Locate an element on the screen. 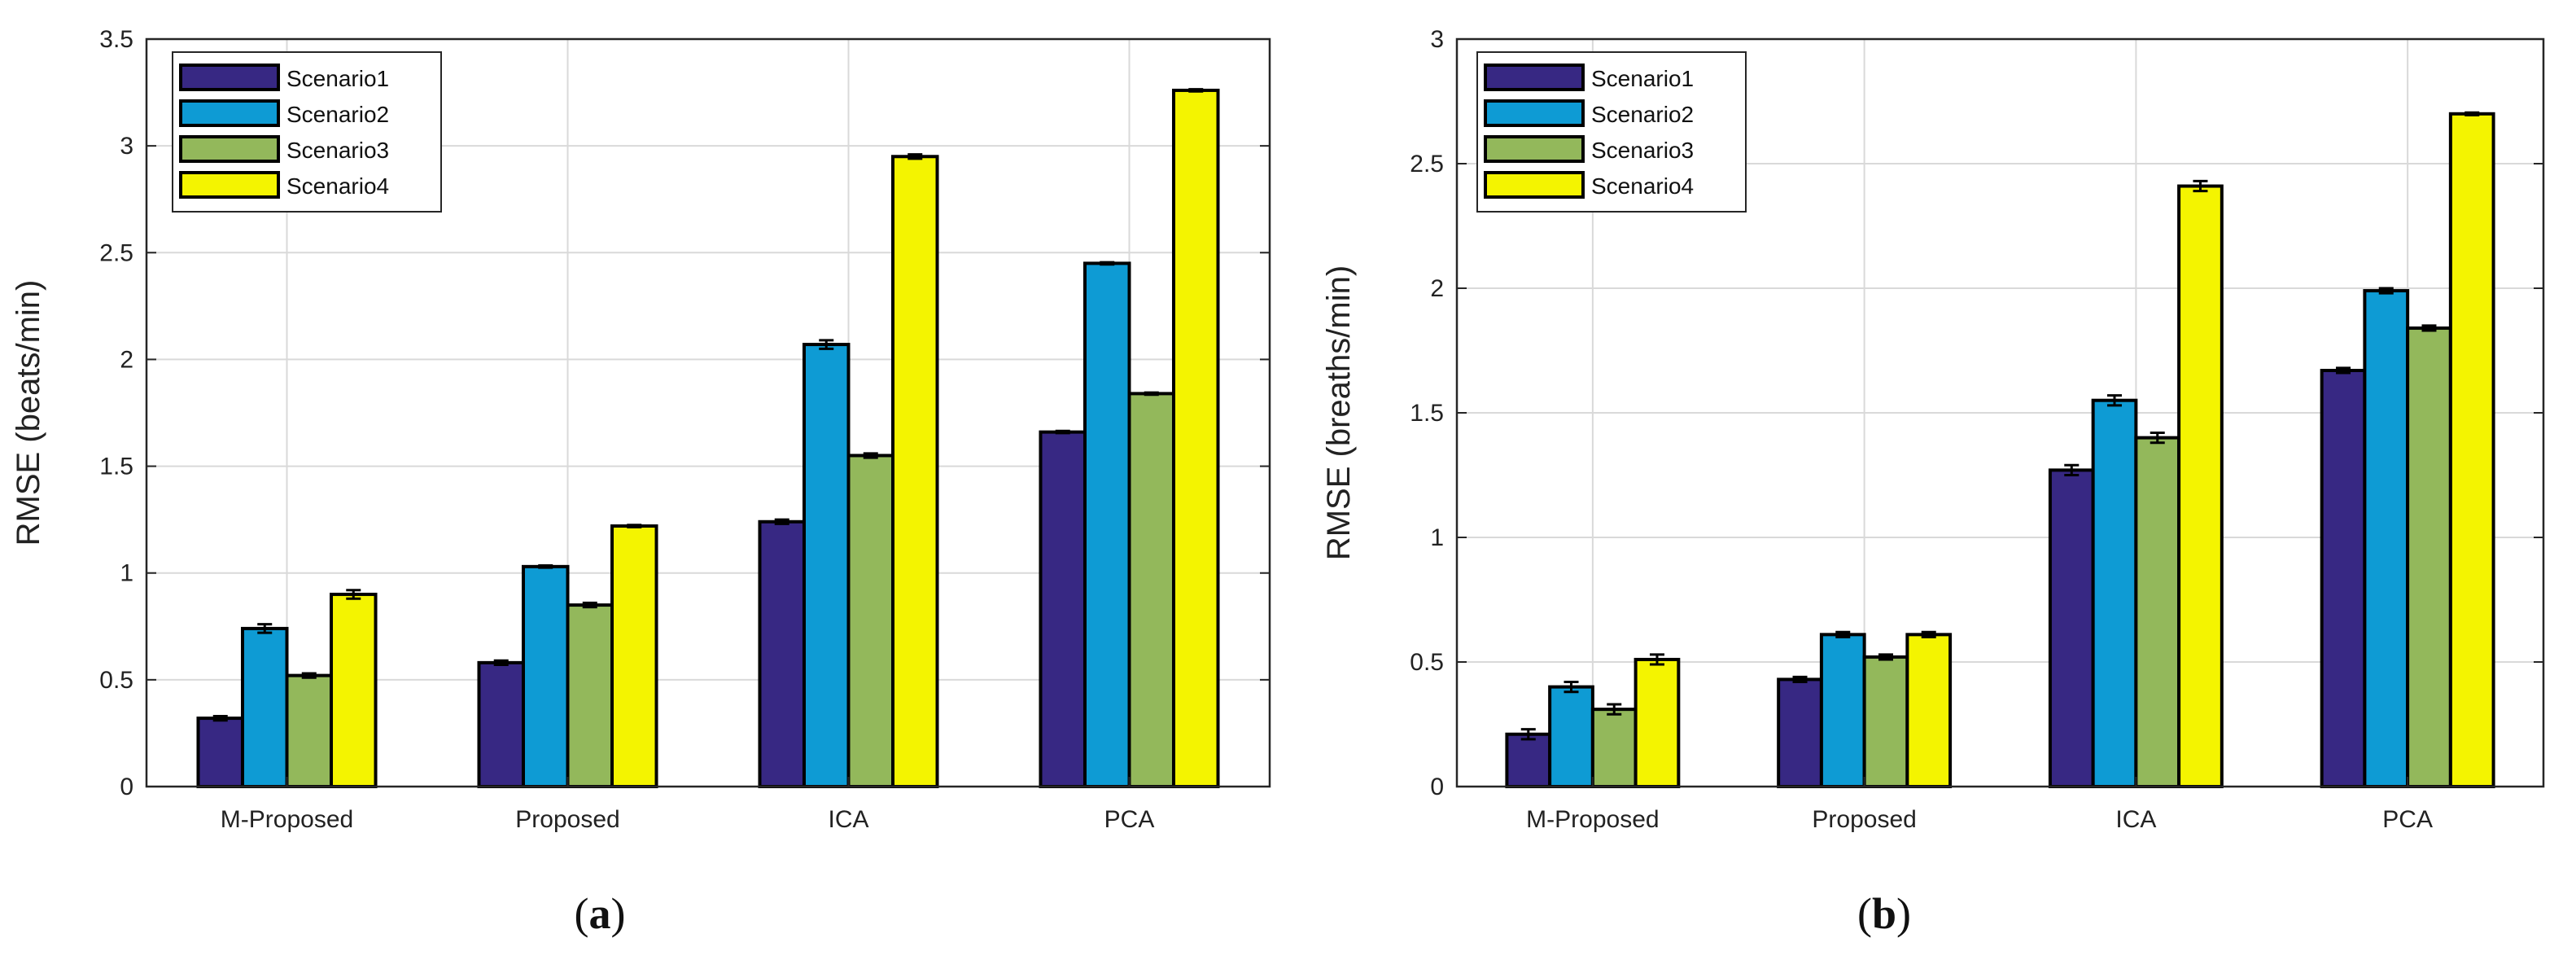 The image size is (2576, 960). y-tick-label: 0.5 is located at coordinates (116, 680).